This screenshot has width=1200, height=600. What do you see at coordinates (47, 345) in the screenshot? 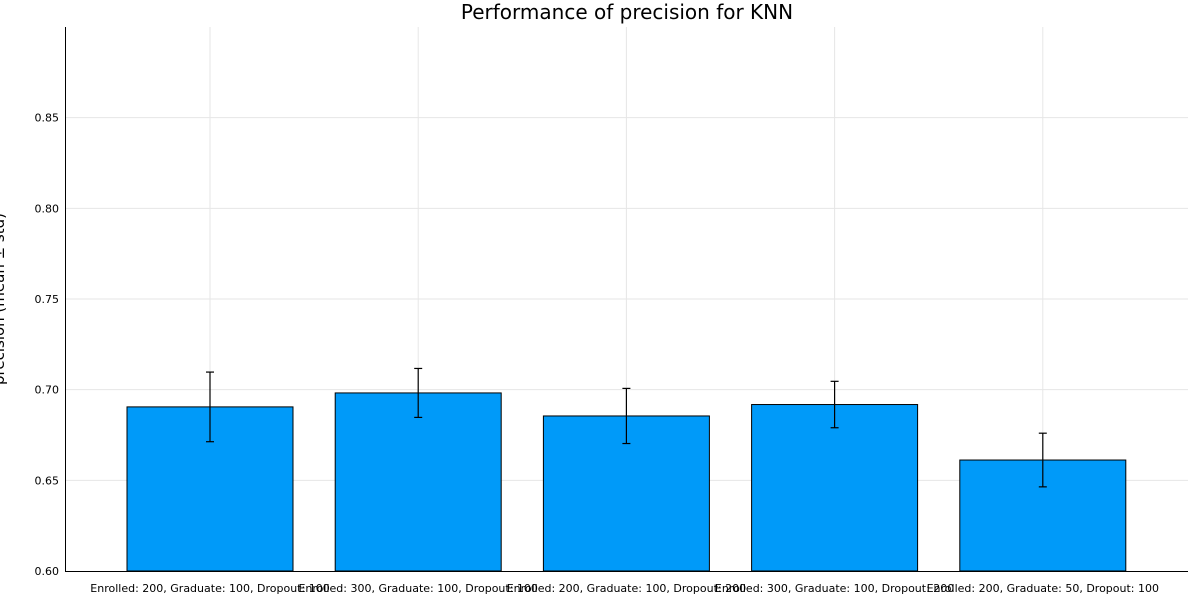
I see `y-ticks: 0.60 0.65 0.70 0.75 0.80 0.85` at bounding box center [47, 345].